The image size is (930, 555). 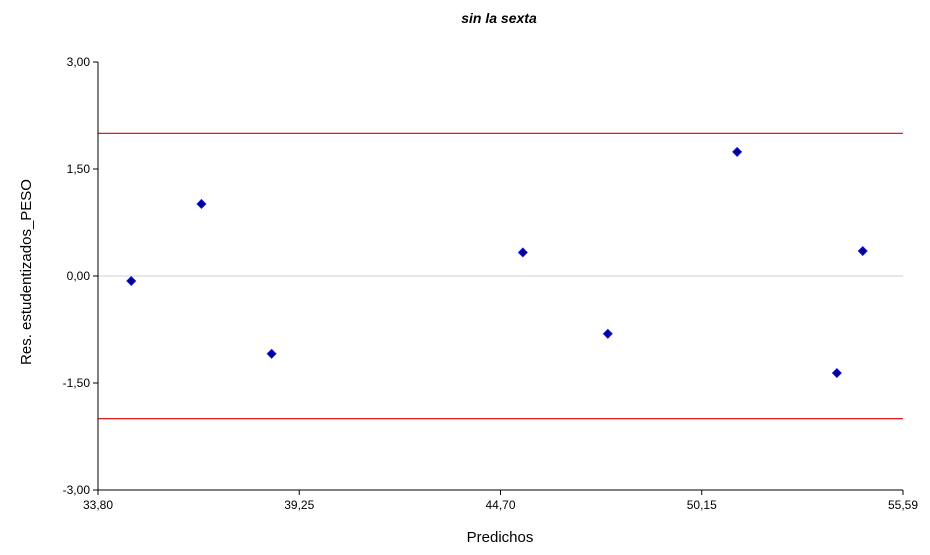 What do you see at coordinates (77, 490) in the screenshot?
I see `y-tick-label: -3,00` at bounding box center [77, 490].